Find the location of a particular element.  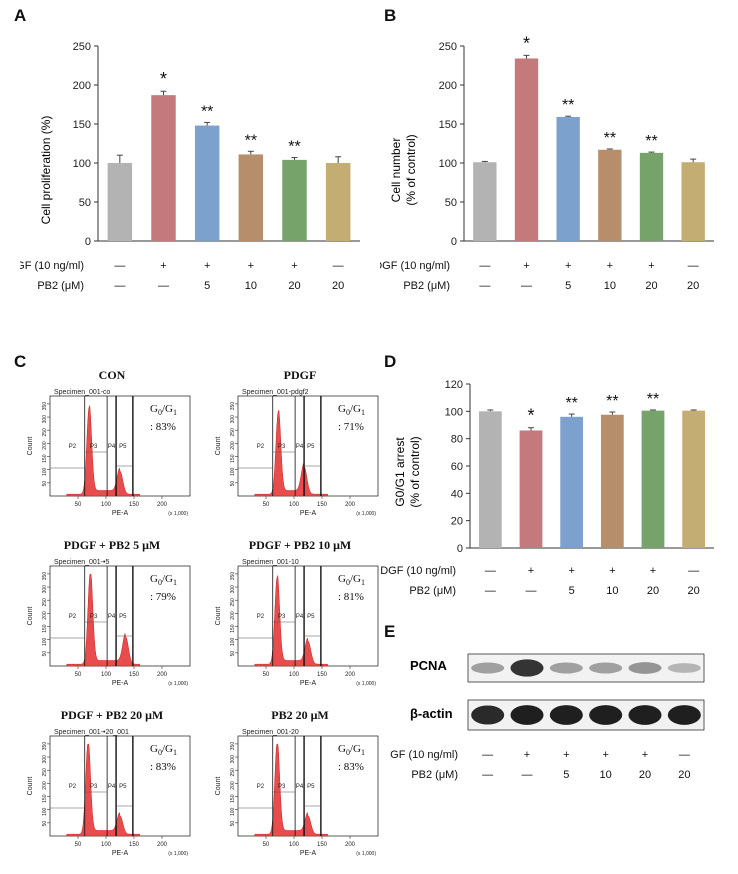

flow-xscale: (x 1,000) is located at coordinates (178, 684).